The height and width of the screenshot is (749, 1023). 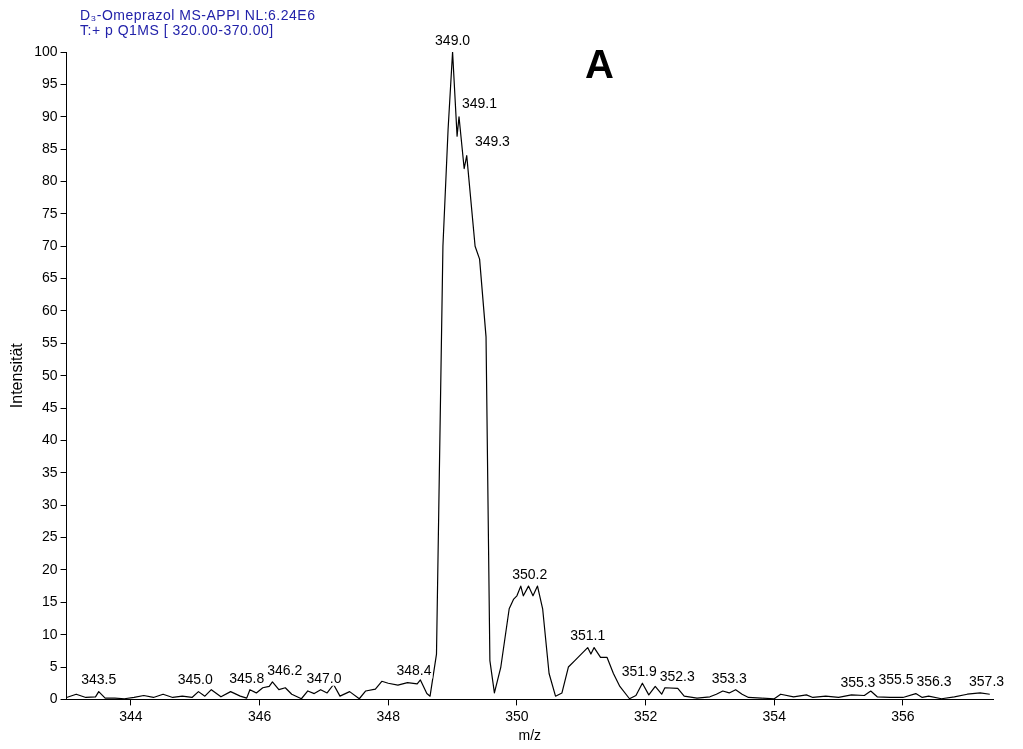 What do you see at coordinates (131, 715) in the screenshot?
I see `x-tick-label: 344` at bounding box center [131, 715].